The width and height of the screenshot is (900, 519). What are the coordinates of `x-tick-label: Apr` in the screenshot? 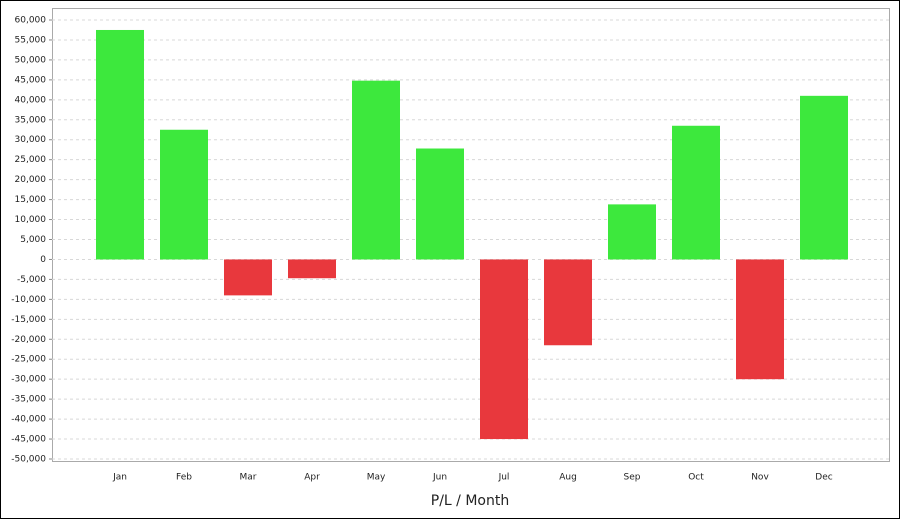 It's located at (312, 478).